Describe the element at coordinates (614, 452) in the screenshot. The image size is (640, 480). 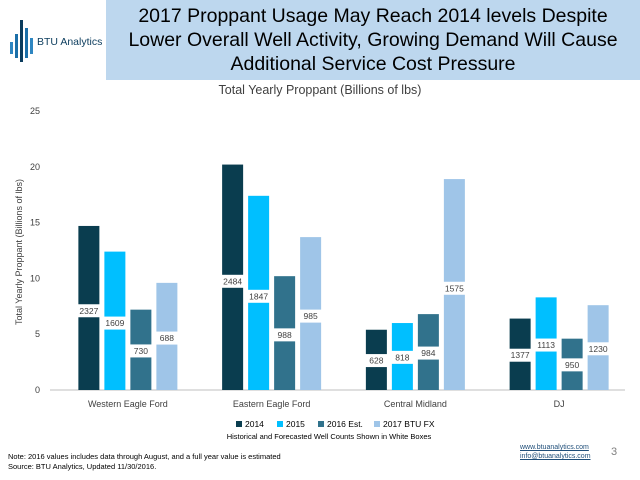
I see `page-number: 3` at that location.